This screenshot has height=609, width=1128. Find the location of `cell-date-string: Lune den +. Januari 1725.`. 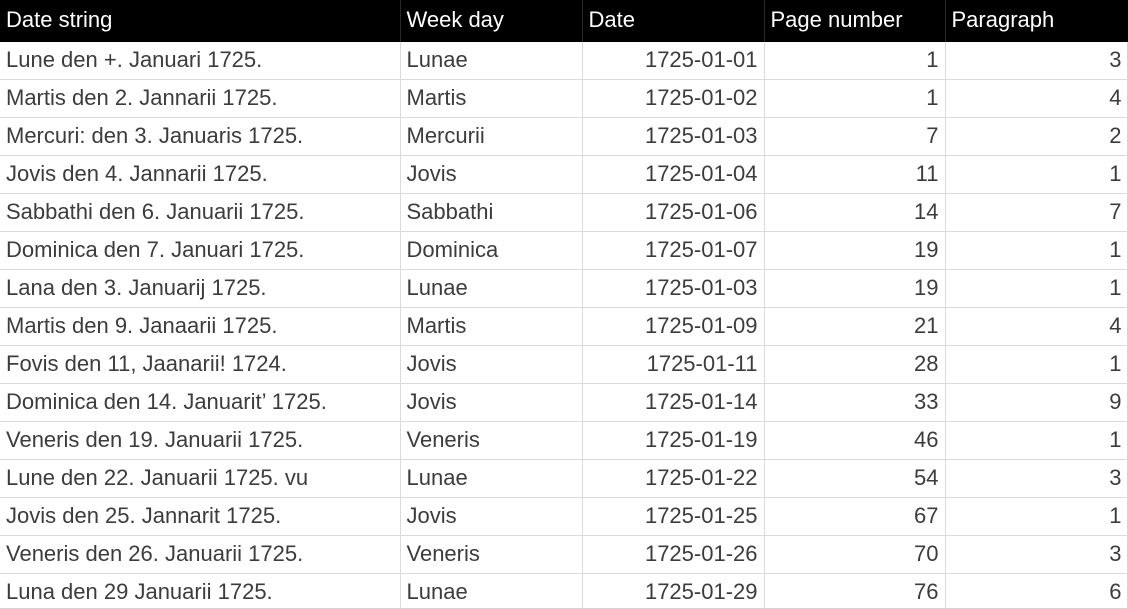

cell-date-string: Lune den +. Januari 1725. is located at coordinates (200, 60).